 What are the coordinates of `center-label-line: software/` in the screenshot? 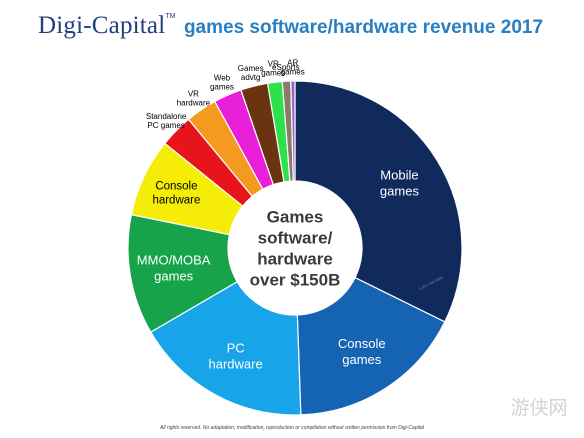 It's located at (295, 238).